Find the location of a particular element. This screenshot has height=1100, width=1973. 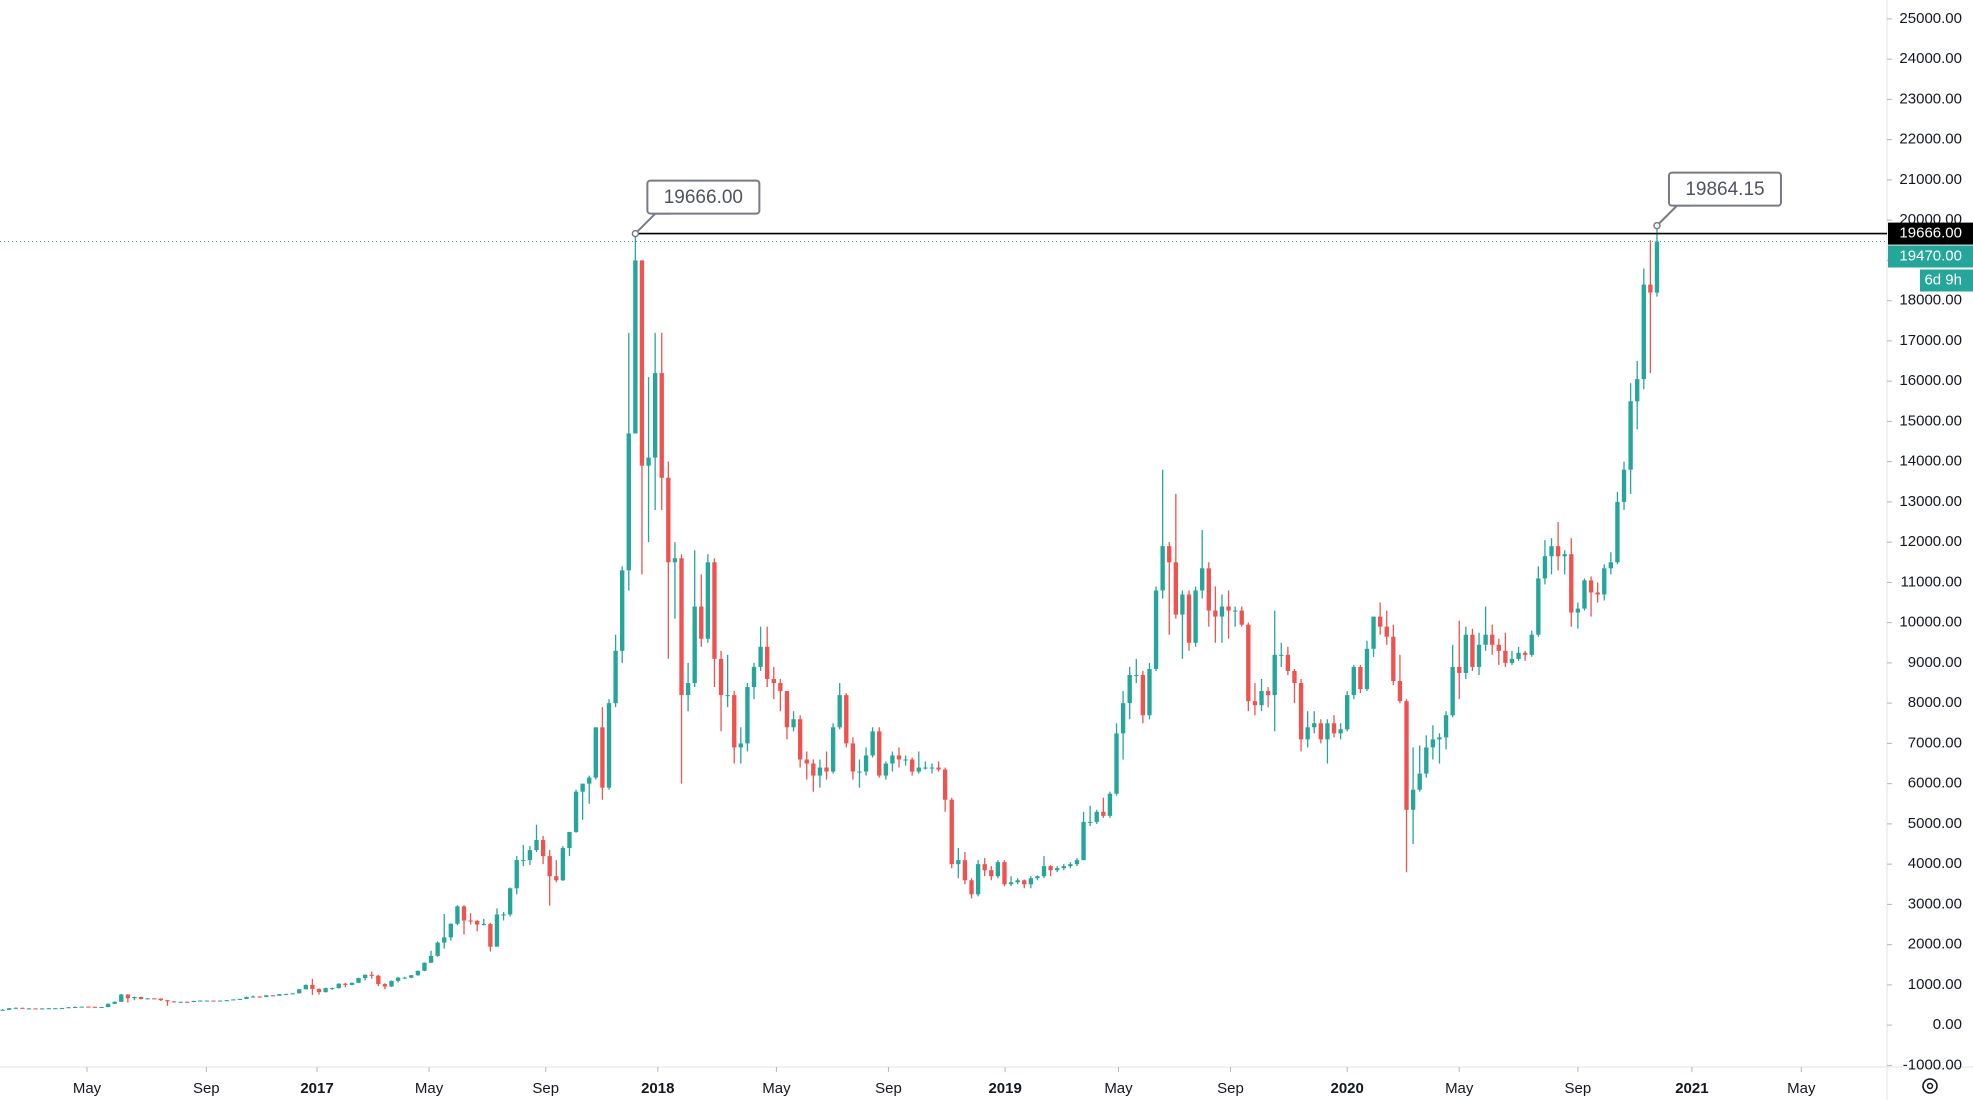

y-tick-label: 21000.00 is located at coordinates (1930, 179).